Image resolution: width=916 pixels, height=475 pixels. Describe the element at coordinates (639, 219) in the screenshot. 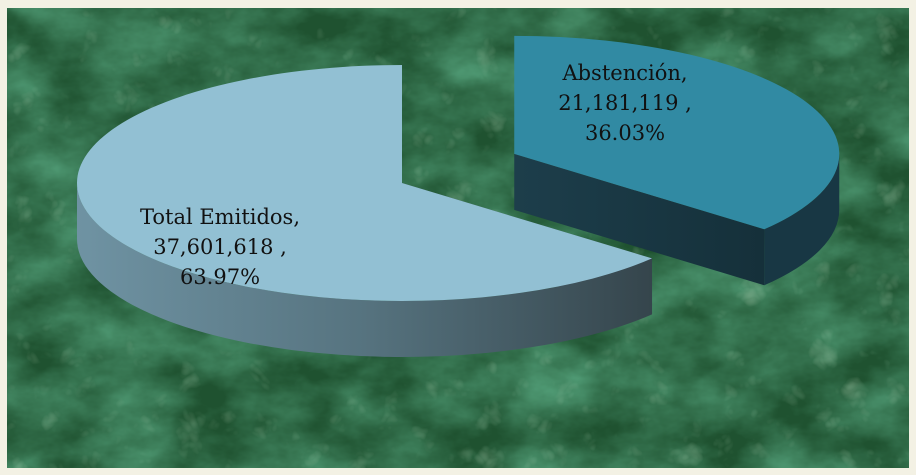

I see `slice-abstencion-cut-end` at that location.